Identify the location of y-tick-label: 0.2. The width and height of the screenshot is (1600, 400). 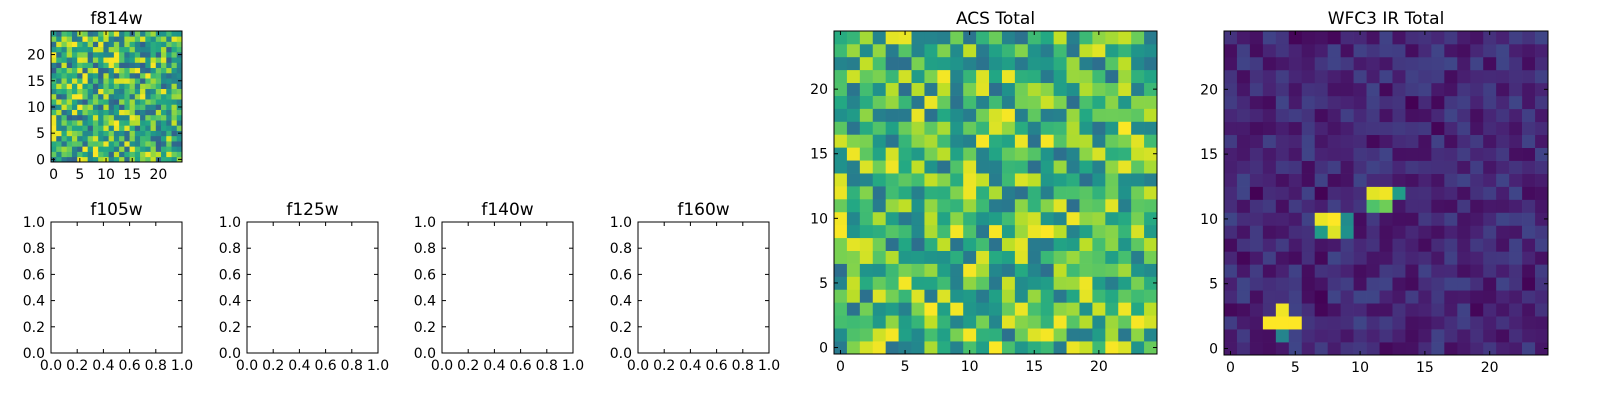
(425, 328).